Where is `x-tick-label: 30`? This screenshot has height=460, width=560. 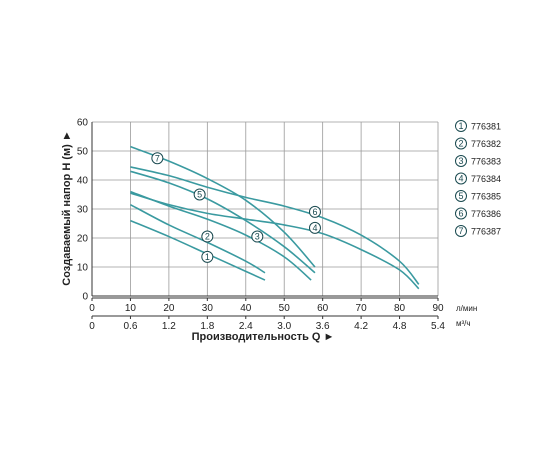 x-tick-label: 30 is located at coordinates (208, 308).